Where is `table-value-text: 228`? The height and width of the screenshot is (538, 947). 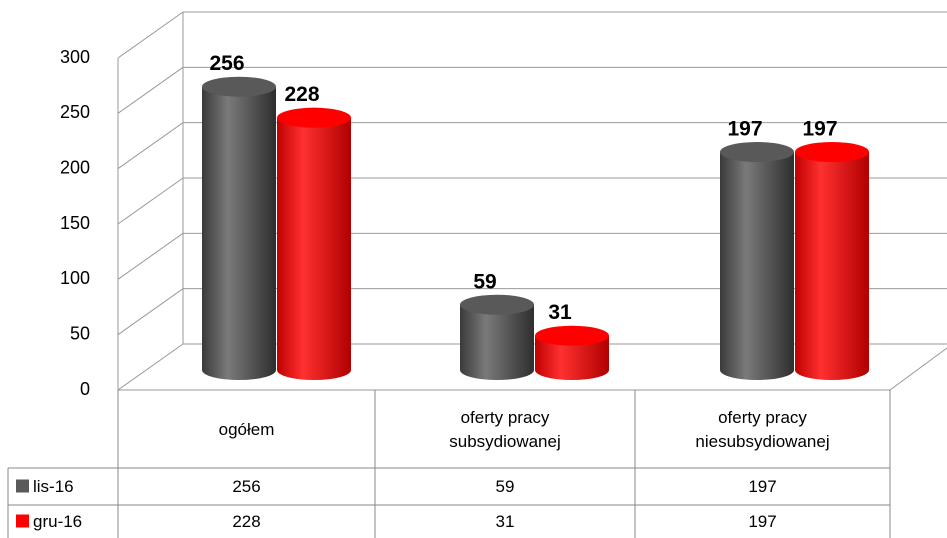
table-value-text: 228 is located at coordinates (246, 521).